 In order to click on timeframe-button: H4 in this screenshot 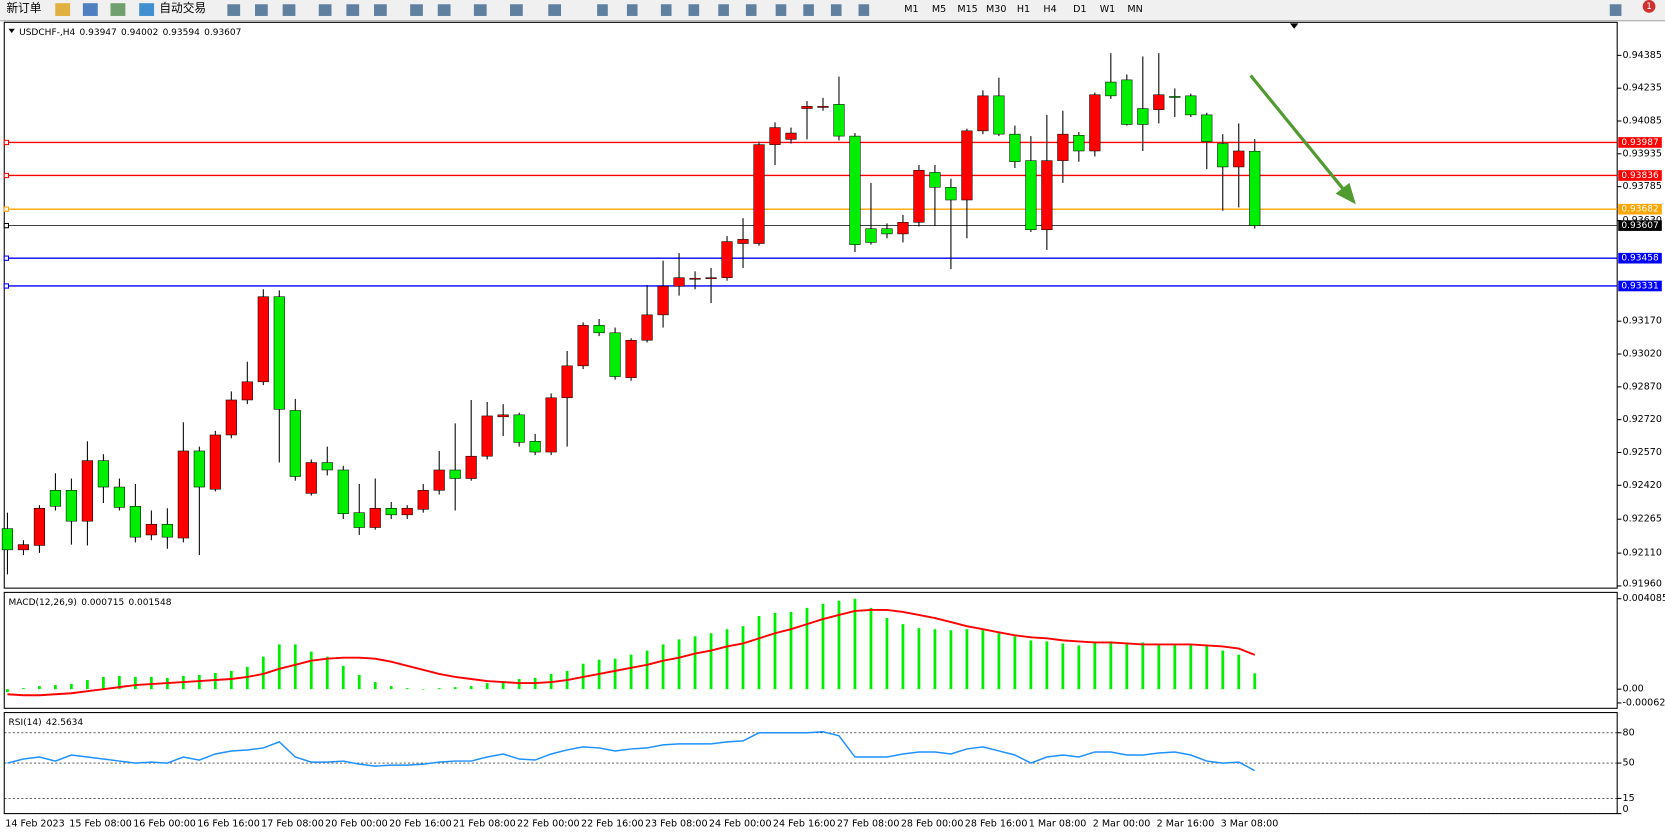, I will do `click(1049, 9)`.